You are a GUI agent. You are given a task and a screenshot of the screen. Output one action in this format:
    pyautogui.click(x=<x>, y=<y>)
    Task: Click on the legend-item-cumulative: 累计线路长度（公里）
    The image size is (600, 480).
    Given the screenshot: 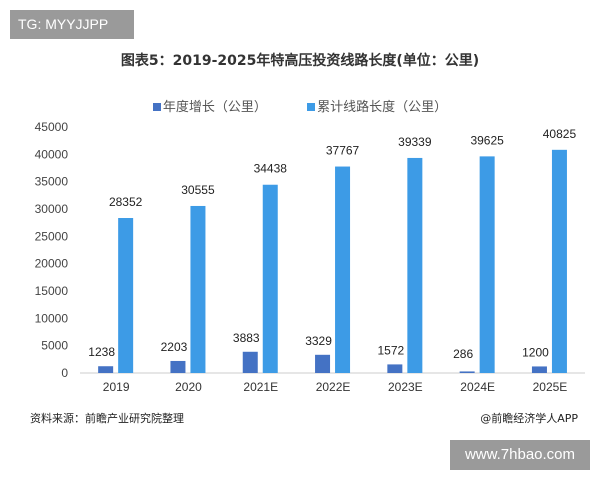 What is the action you would take?
    pyautogui.click(x=377, y=107)
    